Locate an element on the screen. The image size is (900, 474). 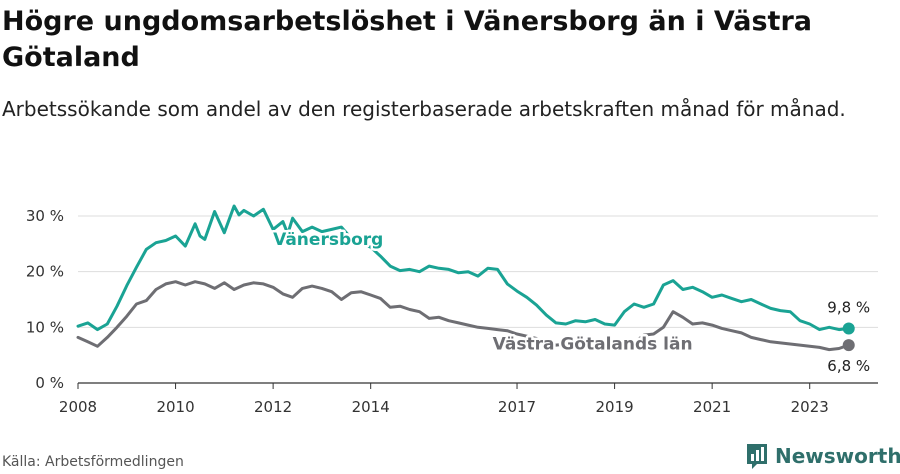
series-line-vastra-gotaland is located at coordinates (463, 316).